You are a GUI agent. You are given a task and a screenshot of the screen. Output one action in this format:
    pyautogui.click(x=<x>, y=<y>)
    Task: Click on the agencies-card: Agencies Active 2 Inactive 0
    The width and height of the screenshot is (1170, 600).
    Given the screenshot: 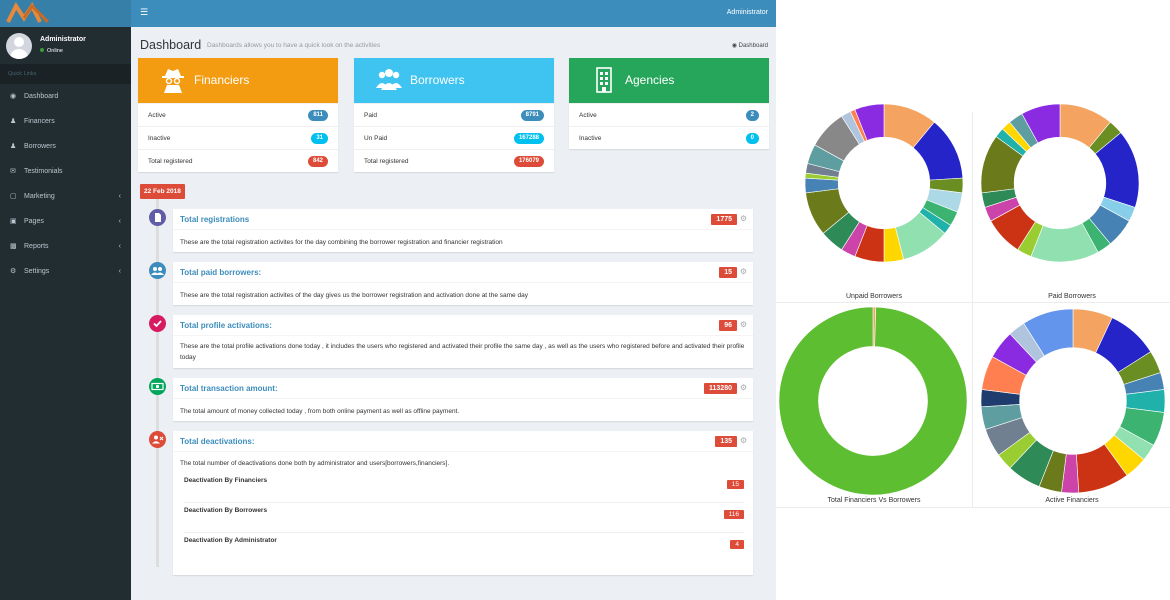 What is the action you would take?
    pyautogui.click(x=669, y=103)
    